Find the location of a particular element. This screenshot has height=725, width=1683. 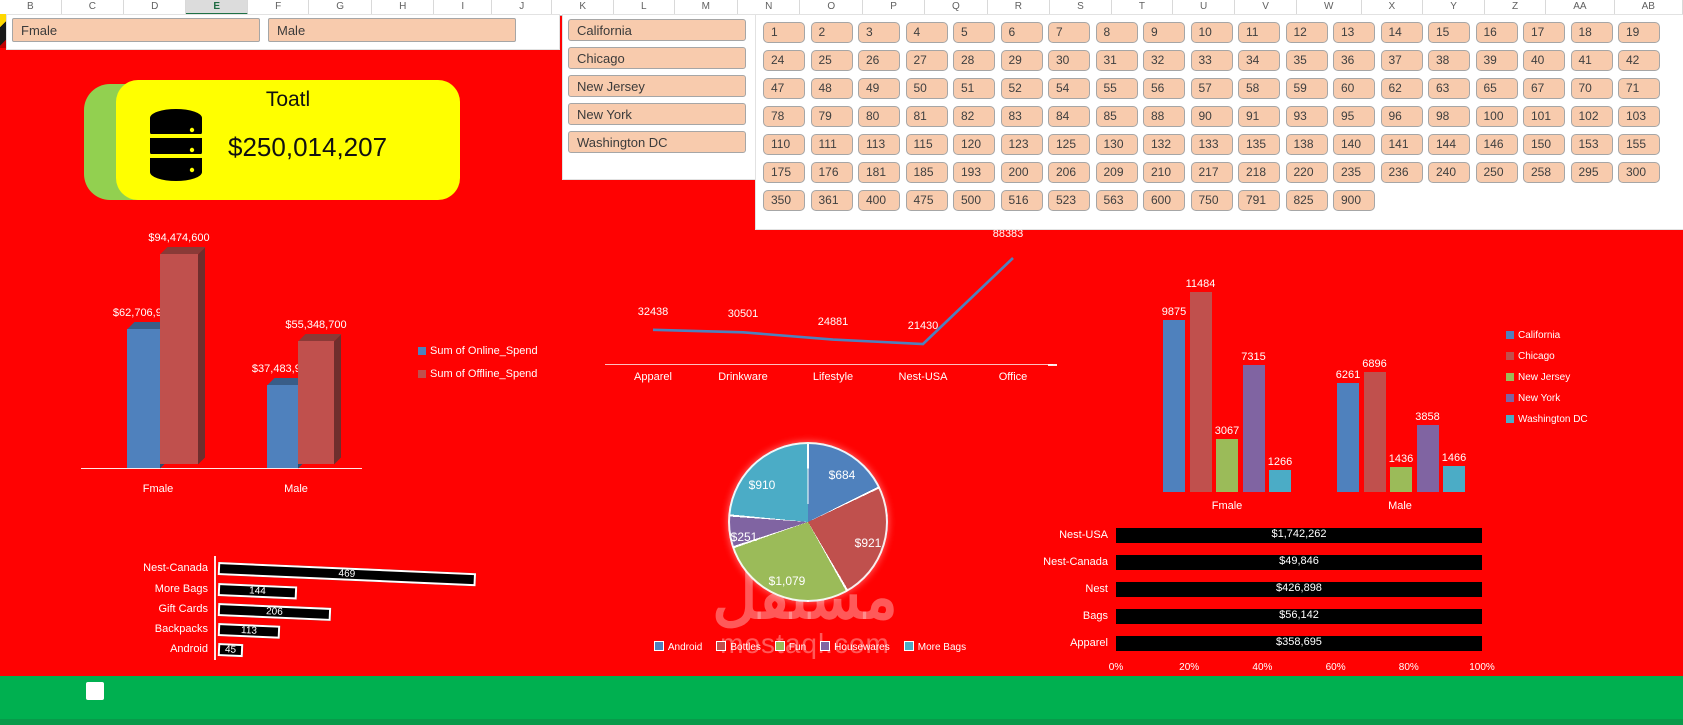

quantity-slicer-item-103: 103 is located at coordinates (1639, 116).